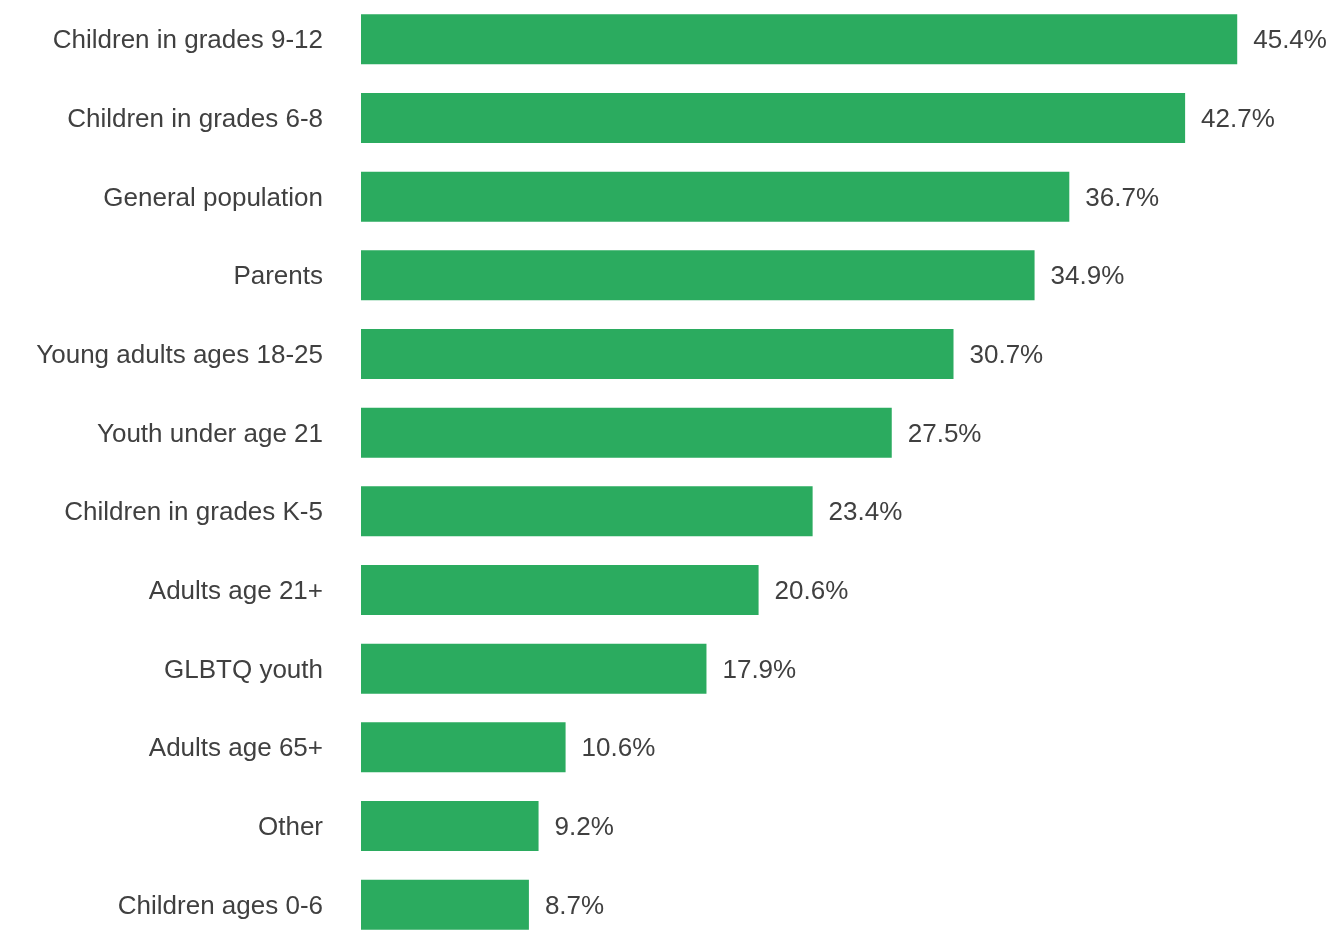 The image size is (1335, 944). What do you see at coordinates (243, 668) in the screenshot?
I see `y-tick-label: GLBTQ youth` at bounding box center [243, 668].